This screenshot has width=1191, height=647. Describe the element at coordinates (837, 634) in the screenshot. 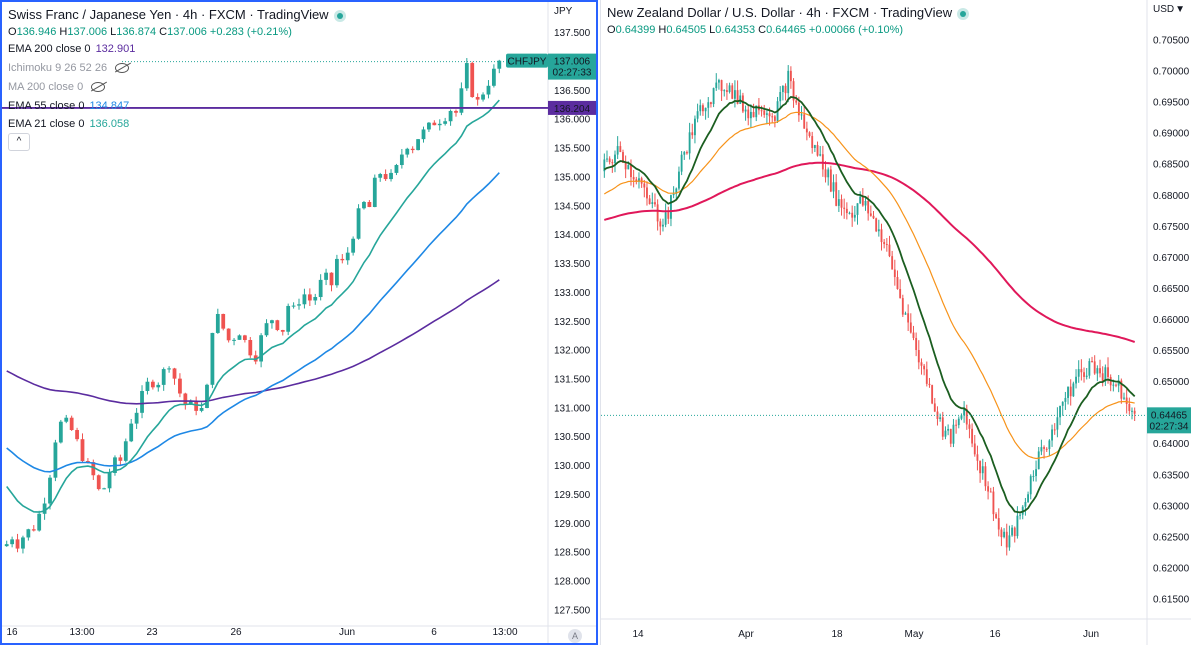

I see `time-tick-label: 18` at that location.